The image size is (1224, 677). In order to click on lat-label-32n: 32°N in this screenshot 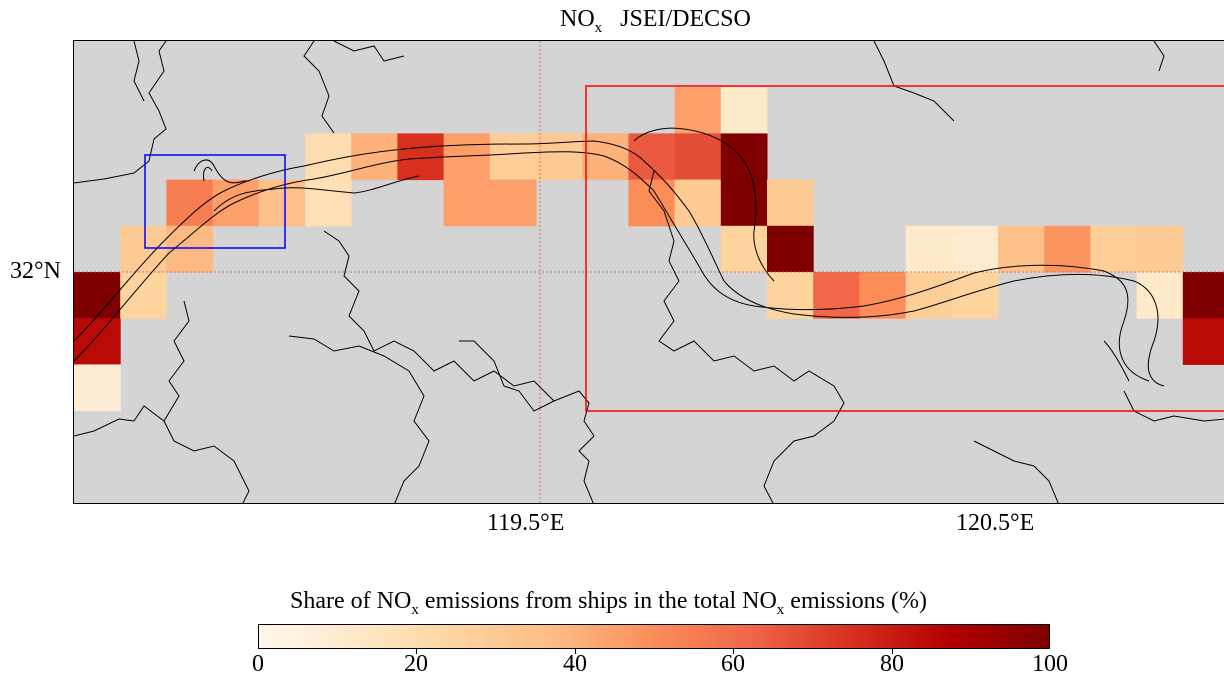, I will do `click(35, 271)`.